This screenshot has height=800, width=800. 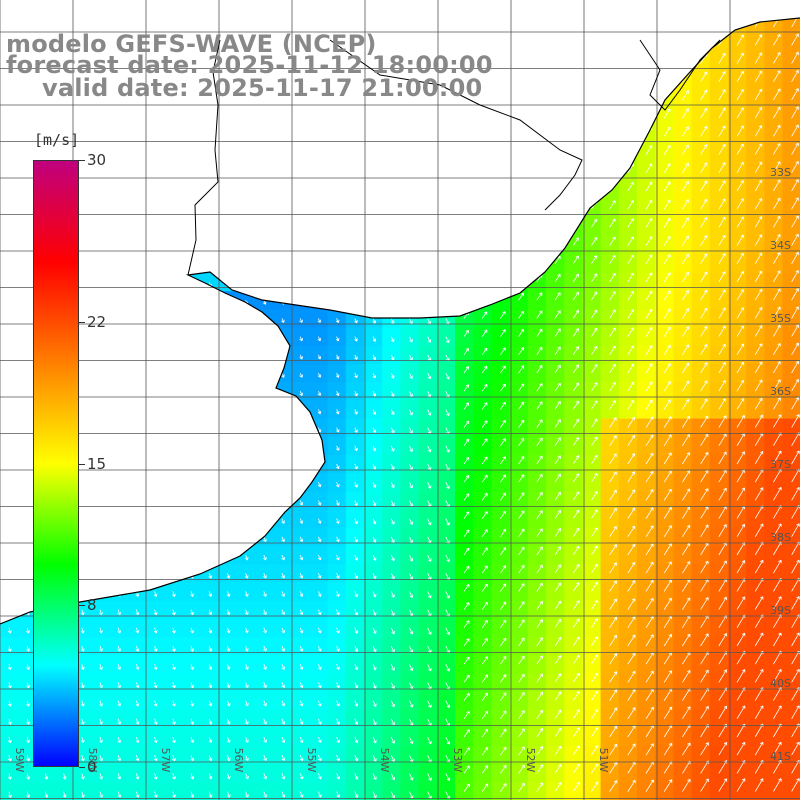 I want to click on lagoa-mirim, so click(x=680, y=75).